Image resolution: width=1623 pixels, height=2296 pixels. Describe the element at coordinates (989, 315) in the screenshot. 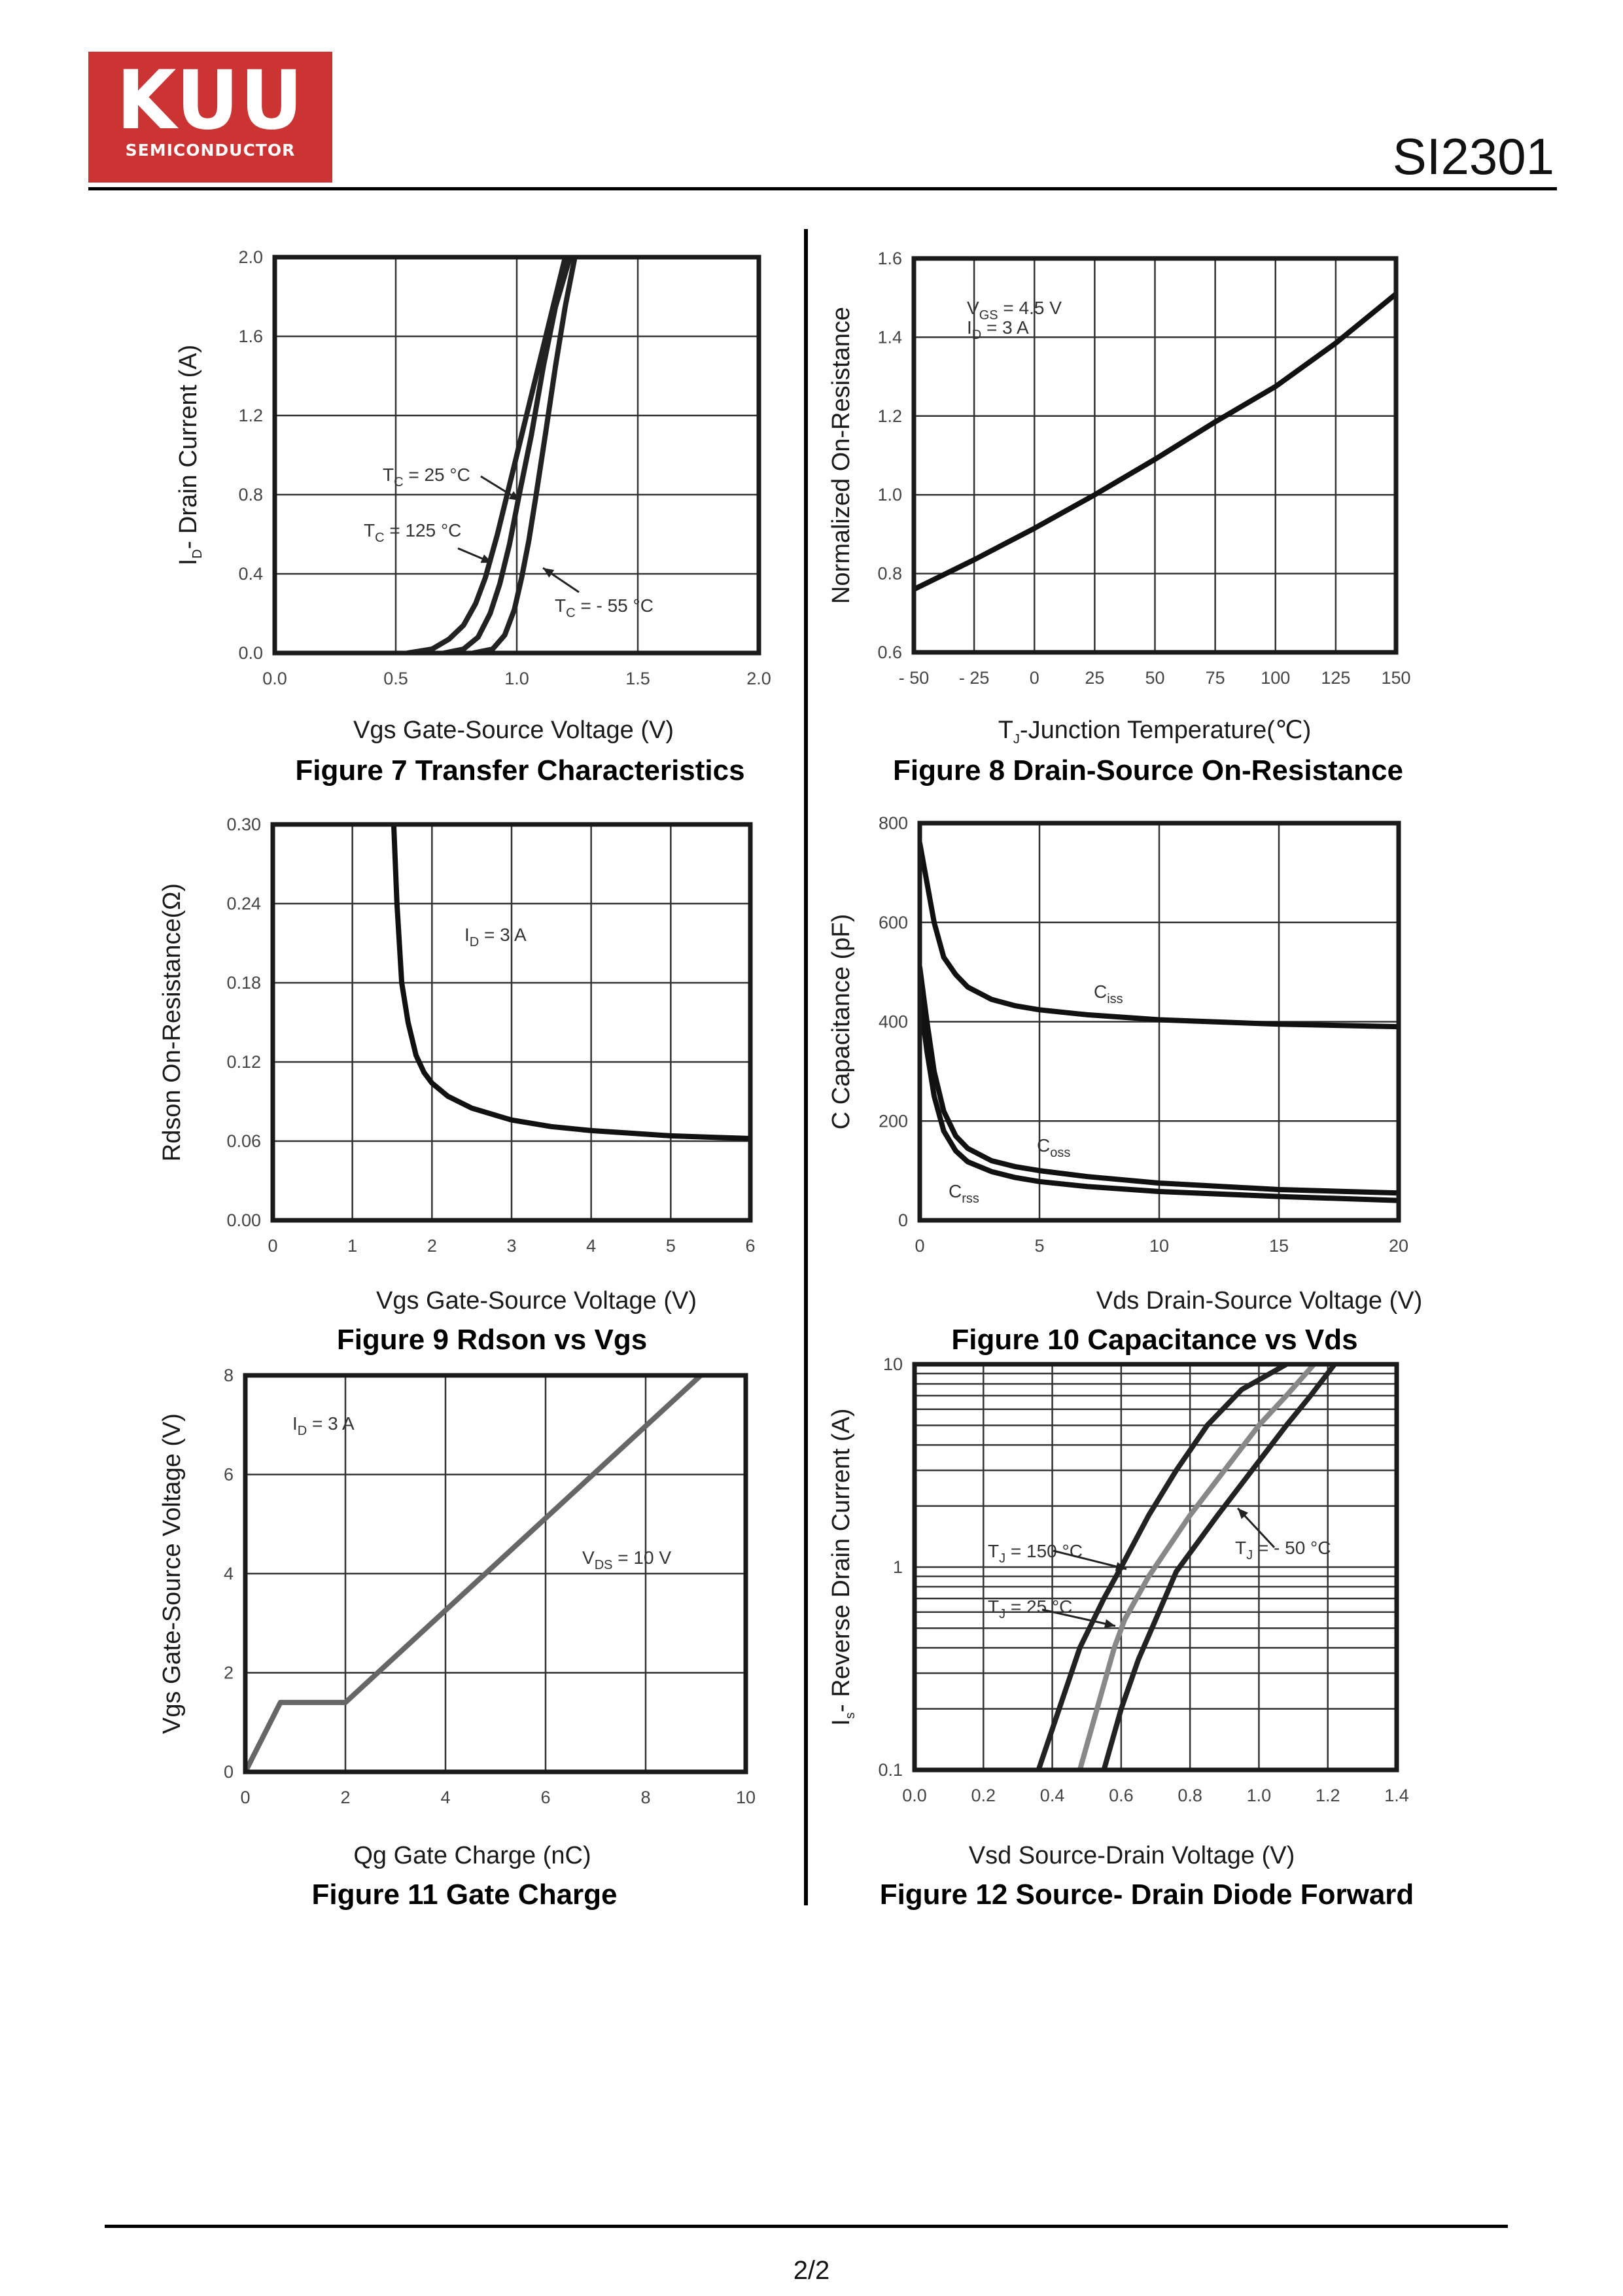

I see `annotation-label-sub: GS` at that location.